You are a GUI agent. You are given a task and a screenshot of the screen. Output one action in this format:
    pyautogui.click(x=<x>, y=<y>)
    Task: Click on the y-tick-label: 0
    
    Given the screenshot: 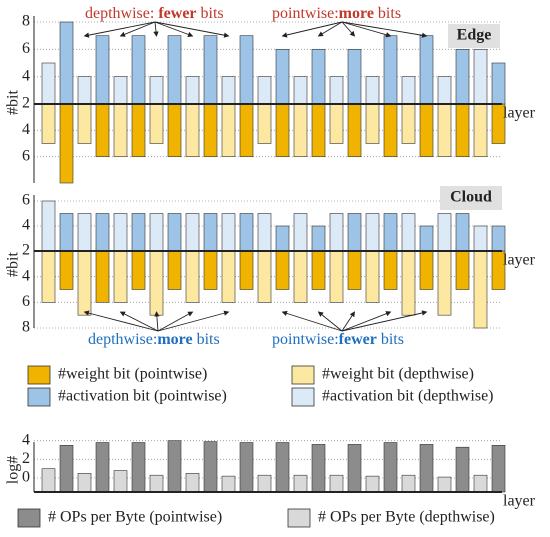 What is the action you would take?
    pyautogui.click(x=26, y=477)
    